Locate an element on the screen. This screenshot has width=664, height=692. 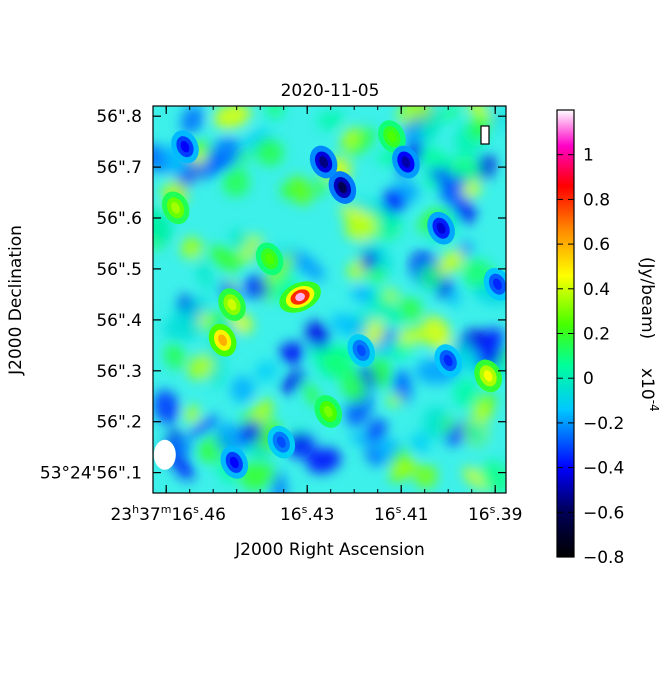
colorbar-tick-label: 0.8 is located at coordinates (596, 200).